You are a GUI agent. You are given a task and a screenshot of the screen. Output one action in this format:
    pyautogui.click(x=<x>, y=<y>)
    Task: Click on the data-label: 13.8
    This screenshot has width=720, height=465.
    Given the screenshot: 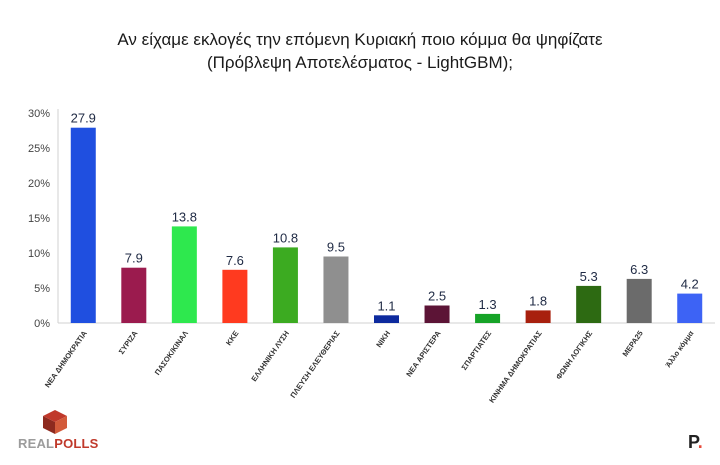 What is the action you would take?
    pyautogui.click(x=184, y=216)
    